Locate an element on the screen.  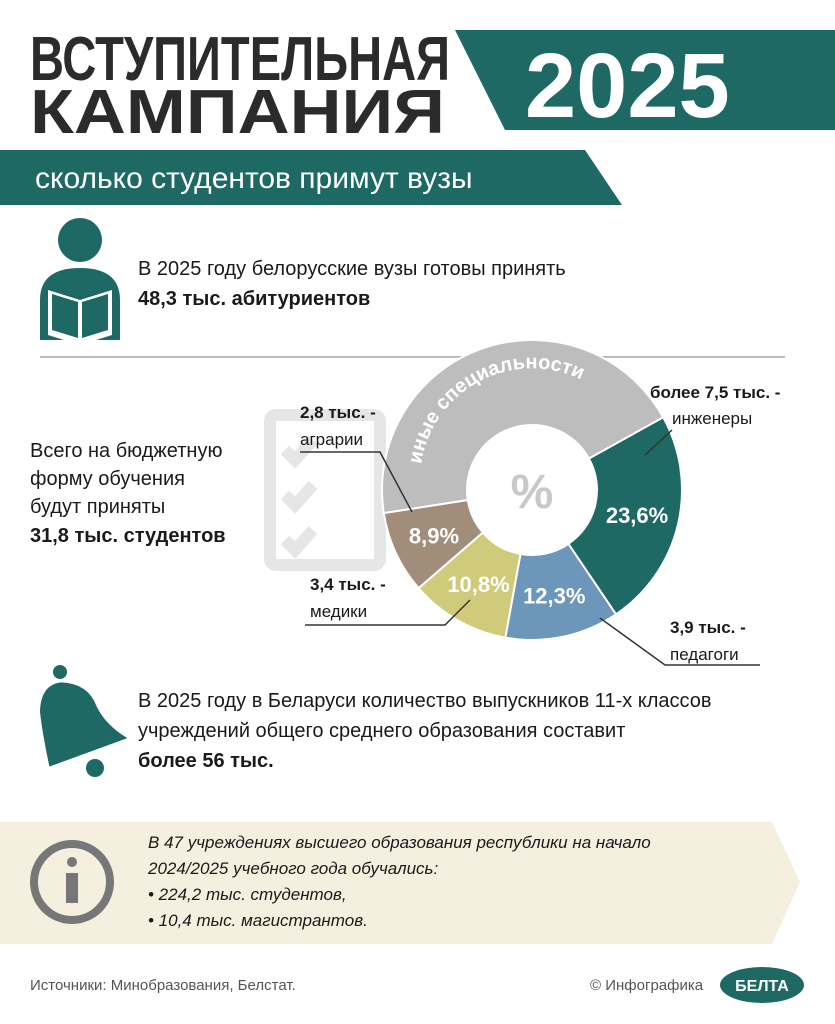
year: 2025 is located at coordinates (627, 86).